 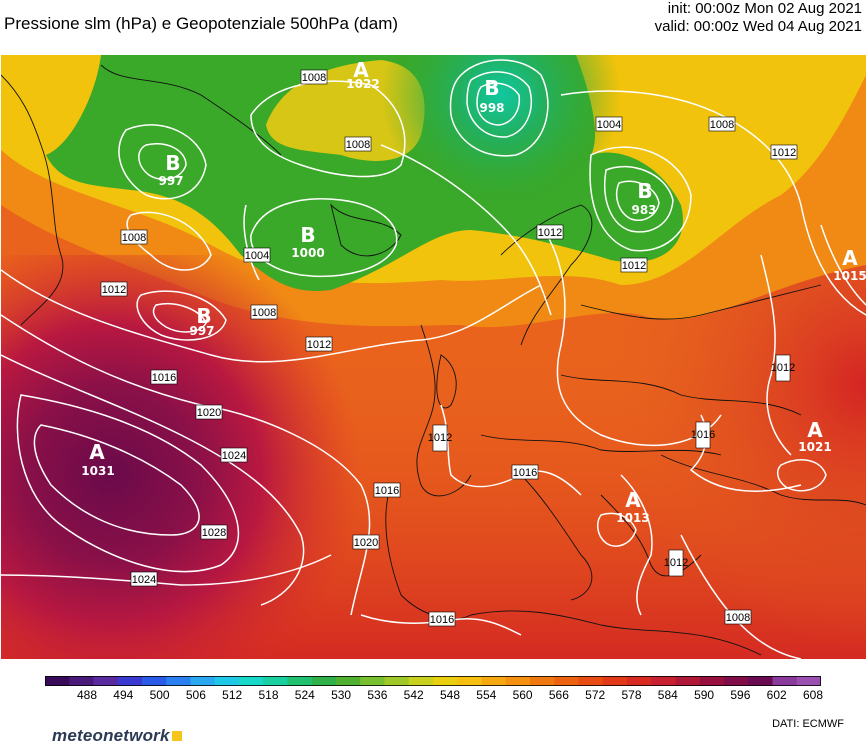 I want to click on isobar-label: 1024, so click(x=144, y=579).